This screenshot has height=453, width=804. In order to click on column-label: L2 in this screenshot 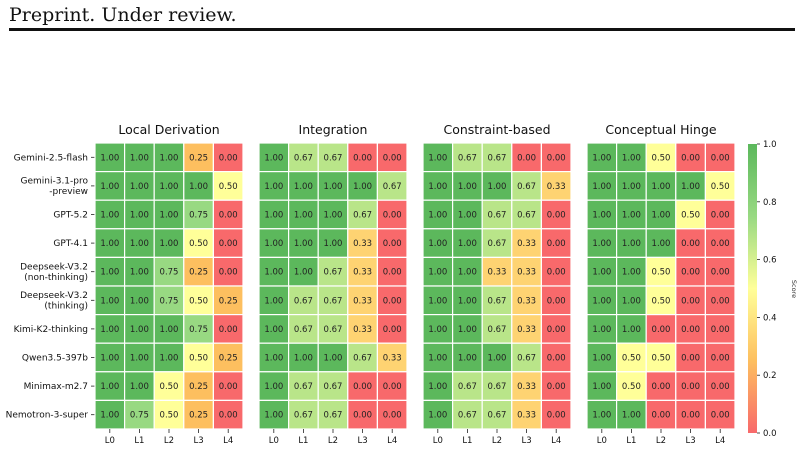, I will do `click(333, 441)`.